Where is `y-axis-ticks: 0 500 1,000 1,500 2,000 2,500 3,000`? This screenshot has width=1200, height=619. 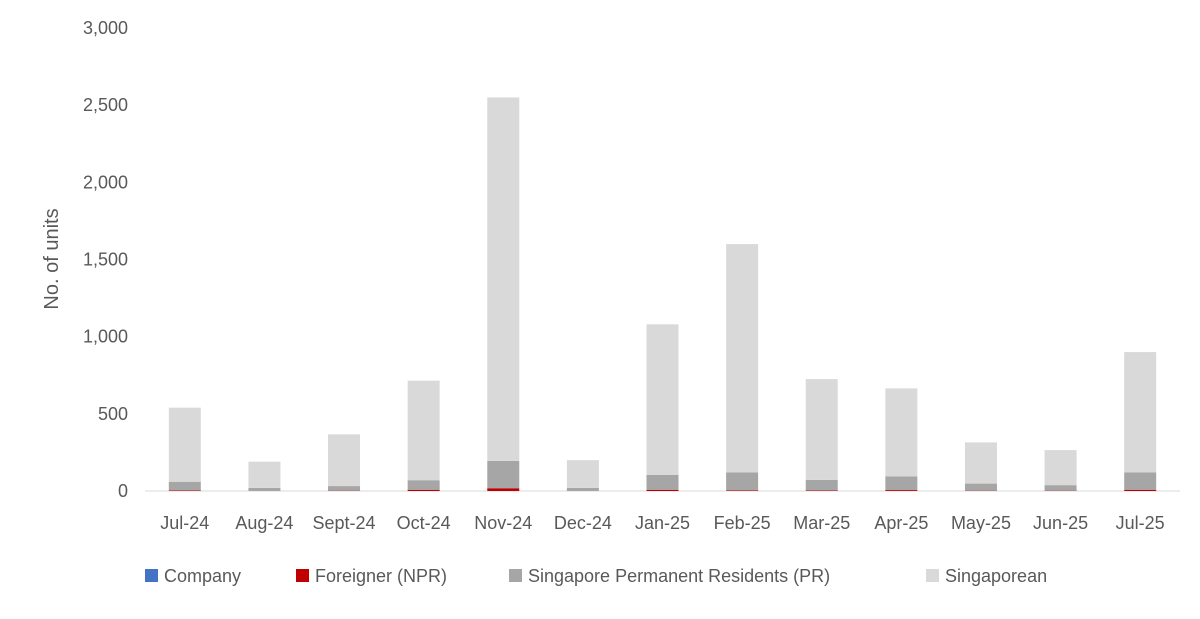
y-axis-ticks: 0 500 1,000 1,500 2,000 2,500 3,000 is located at coordinates (105, 259).